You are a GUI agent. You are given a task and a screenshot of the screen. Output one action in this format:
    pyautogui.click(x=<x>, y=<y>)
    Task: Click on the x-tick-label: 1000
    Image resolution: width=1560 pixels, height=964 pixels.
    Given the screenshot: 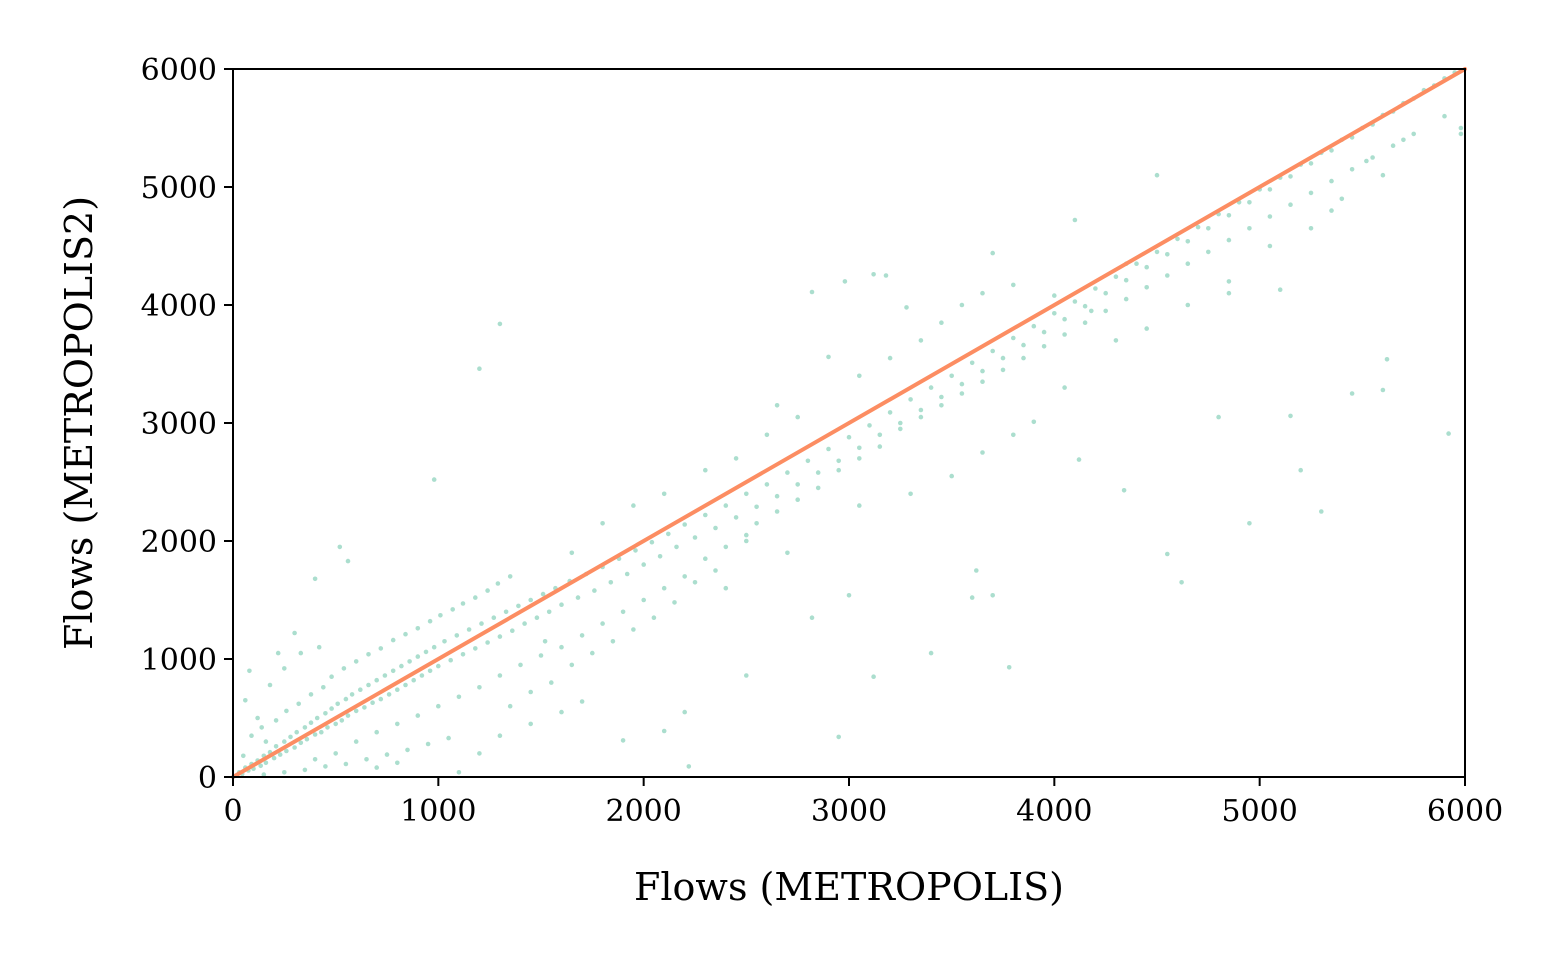 What is the action you would take?
    pyautogui.click(x=438, y=811)
    